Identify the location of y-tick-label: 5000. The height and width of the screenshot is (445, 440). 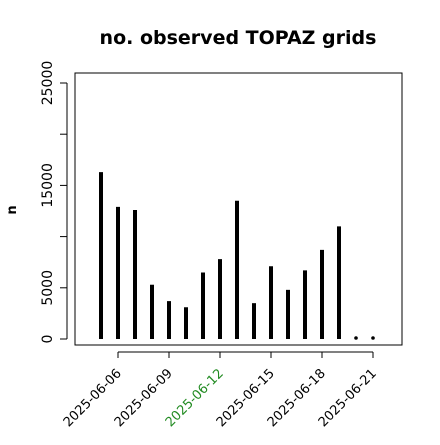
(48, 288).